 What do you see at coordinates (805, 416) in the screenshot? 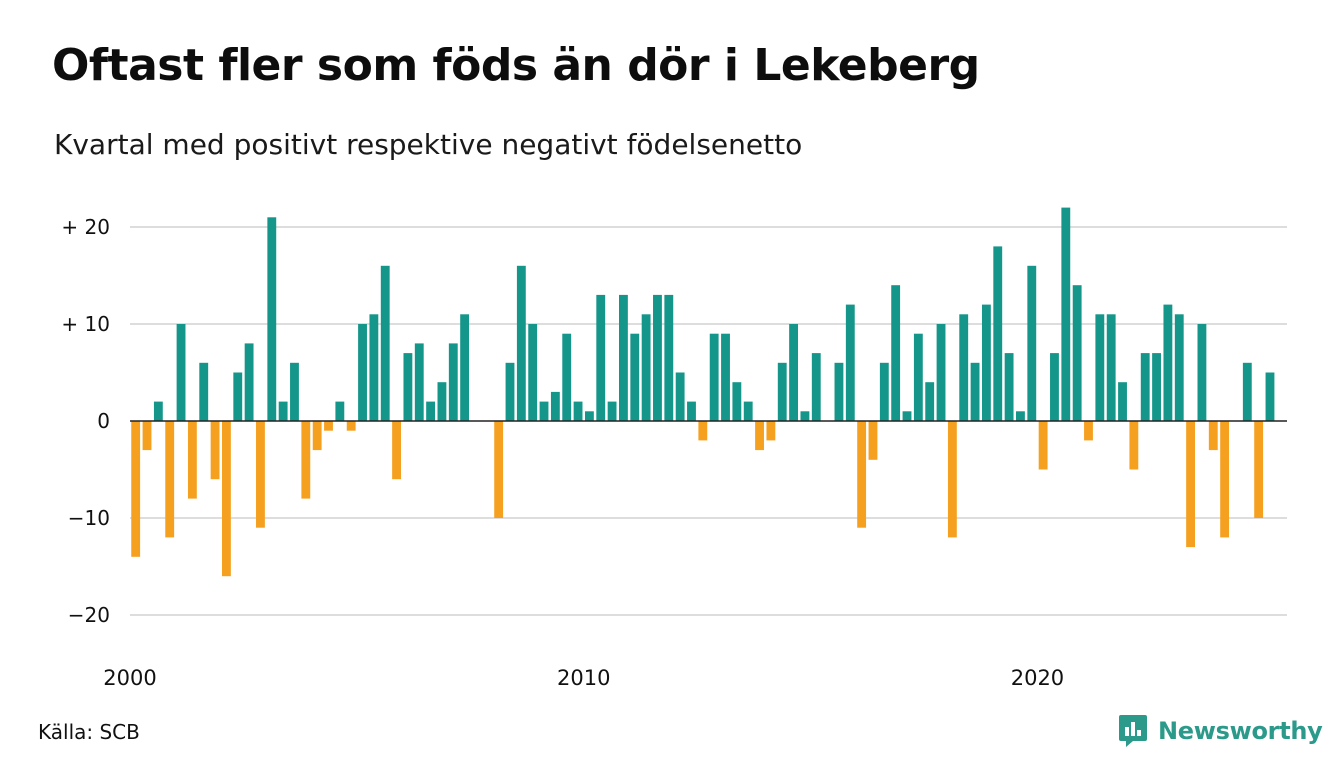
I see `bar-2014-q4` at bounding box center [805, 416].